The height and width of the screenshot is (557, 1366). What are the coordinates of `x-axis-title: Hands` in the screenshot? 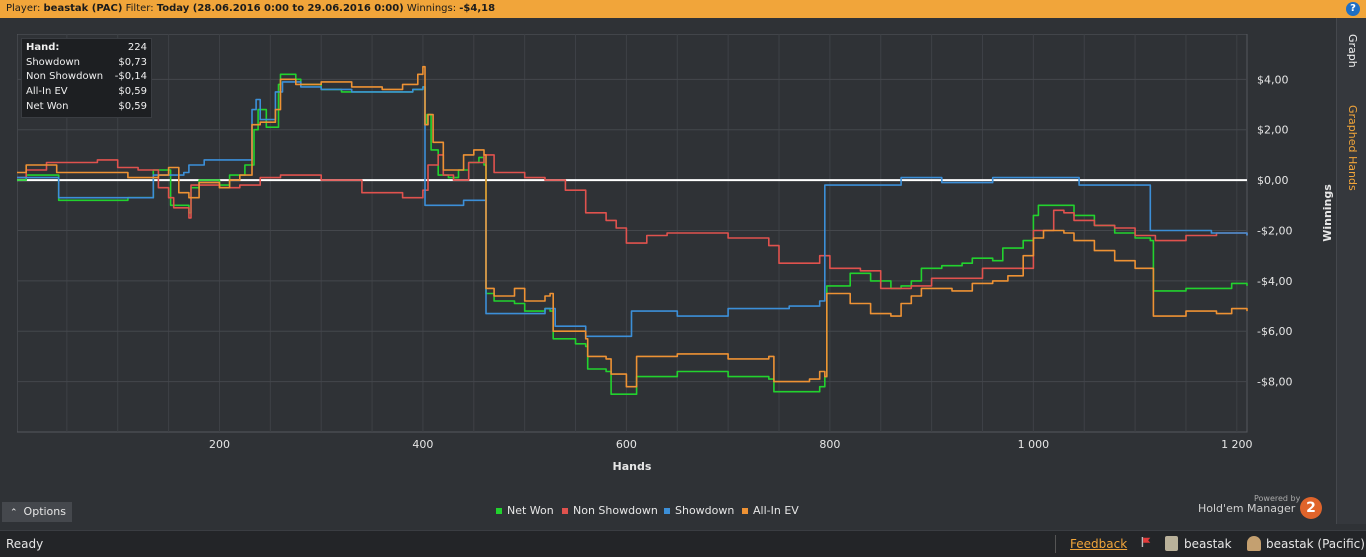 It's located at (632, 466).